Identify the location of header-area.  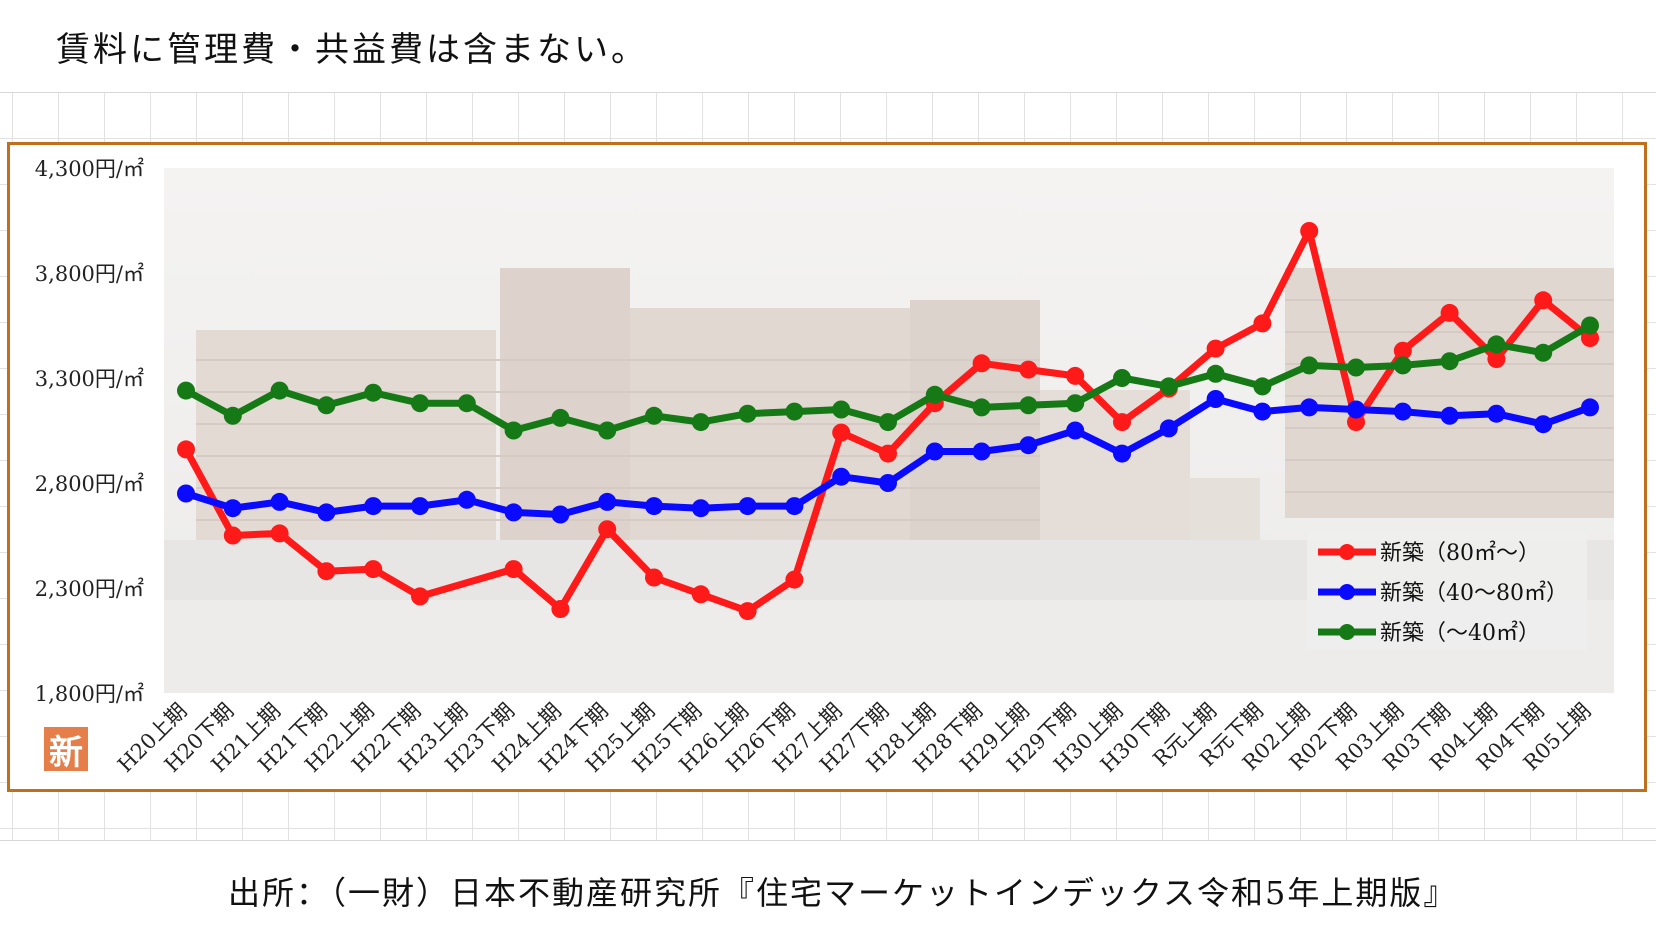
(828, 46).